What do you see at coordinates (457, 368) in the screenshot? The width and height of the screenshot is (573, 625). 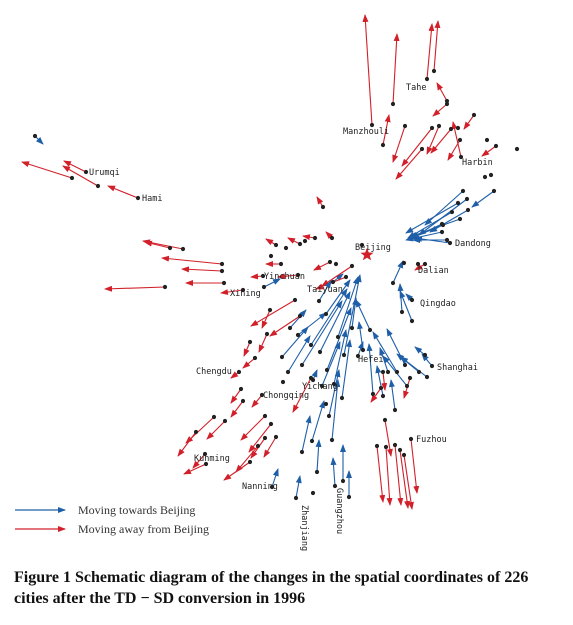 I see `city-label-shanghai: Shanghai` at bounding box center [457, 368].